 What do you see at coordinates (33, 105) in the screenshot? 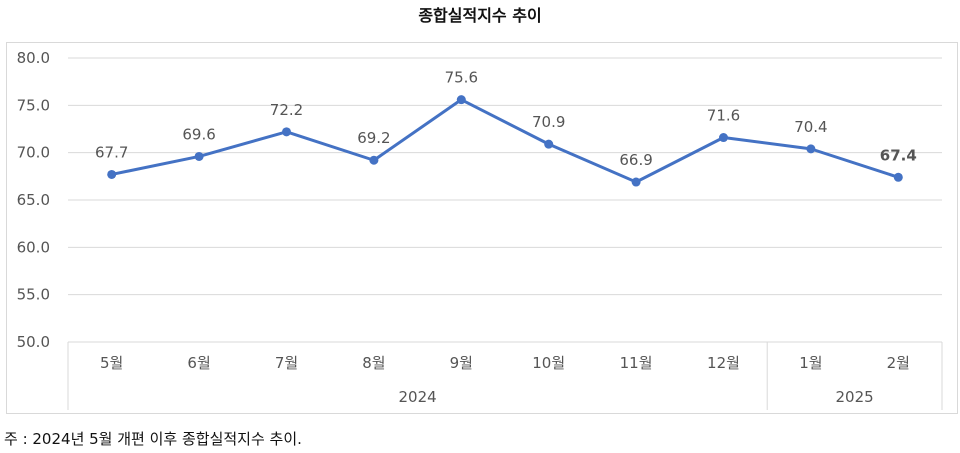
I see `y-tick-label: 75.0` at bounding box center [33, 105].